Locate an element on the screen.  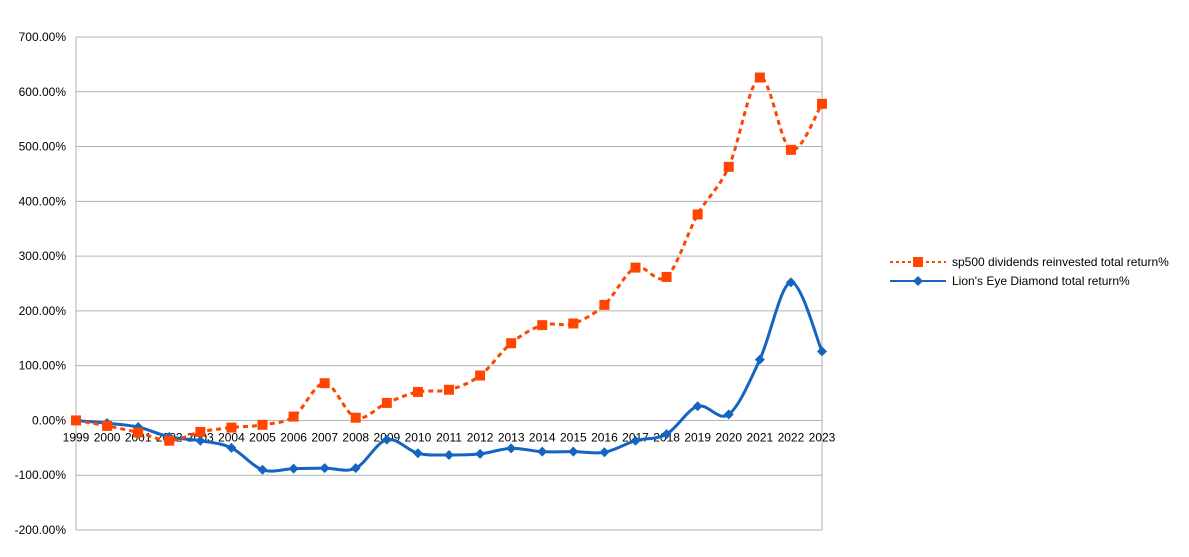
x-tick-label: 1999 is located at coordinates (76, 437).